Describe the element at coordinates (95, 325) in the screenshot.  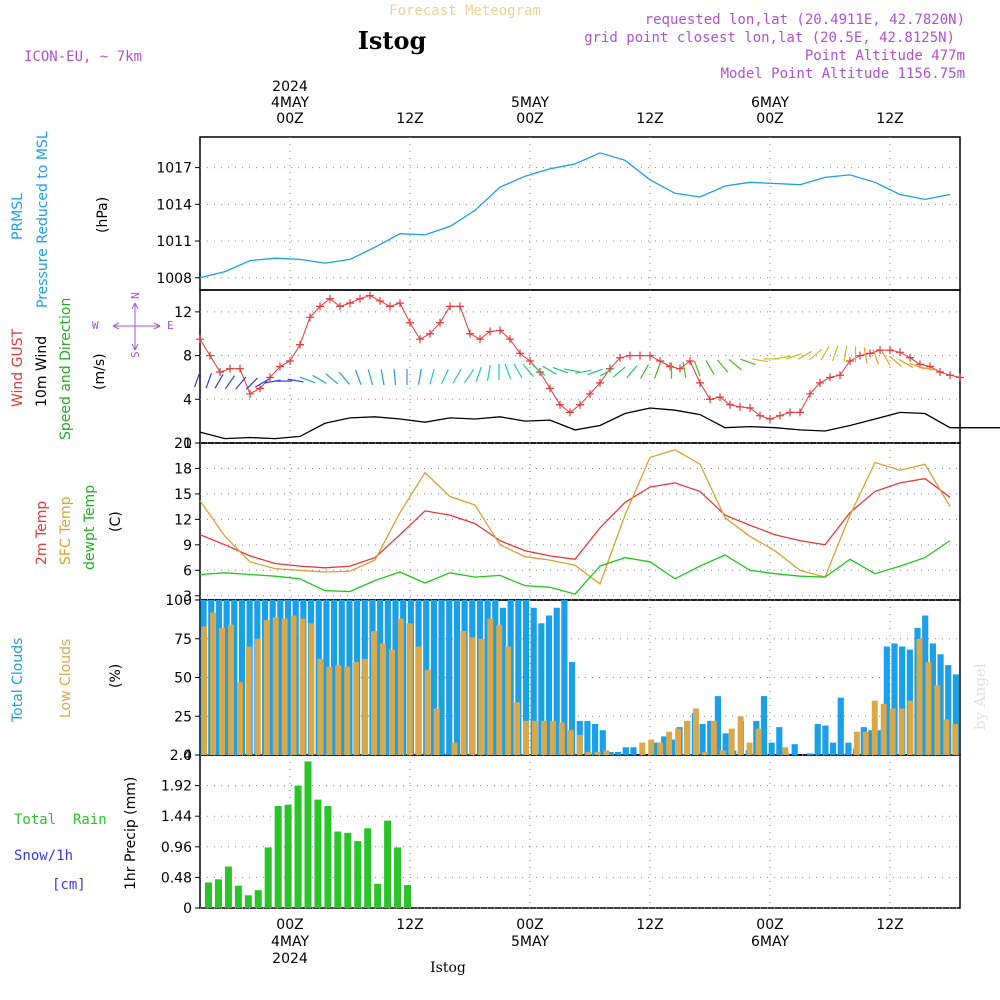
I see `compass-w: W` at that location.